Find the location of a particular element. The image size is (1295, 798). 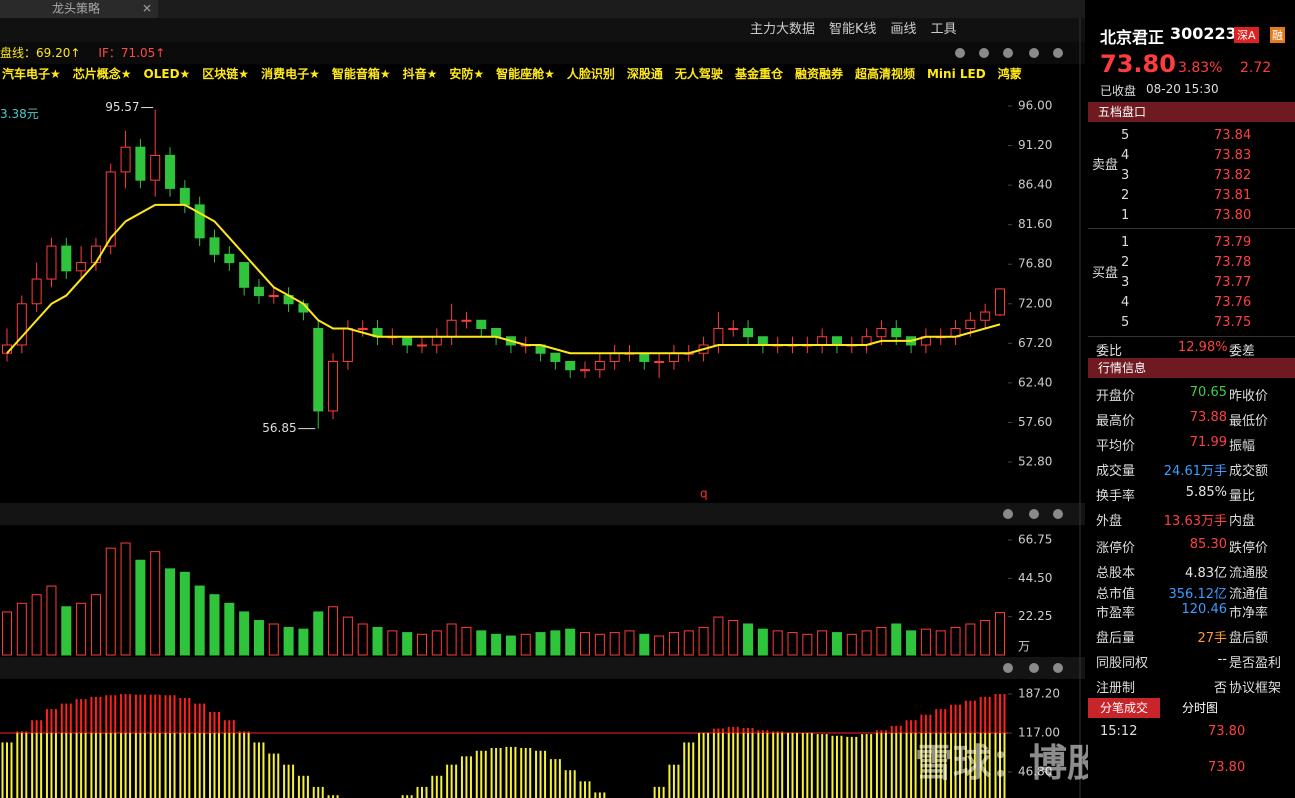

book-price: 73.77 is located at coordinates (1233, 282).